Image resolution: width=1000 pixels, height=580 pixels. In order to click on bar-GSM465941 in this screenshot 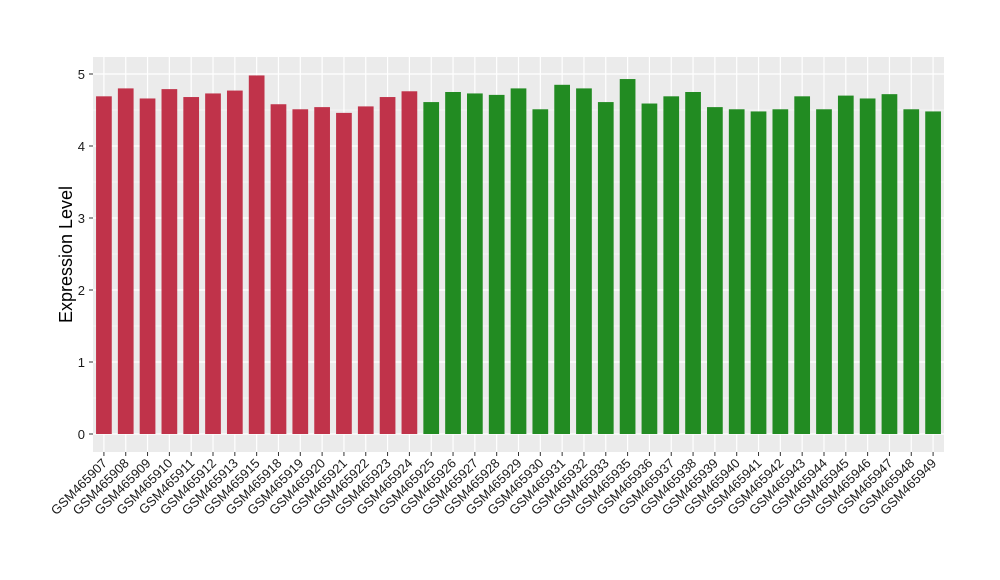, I will do `click(758, 272)`.